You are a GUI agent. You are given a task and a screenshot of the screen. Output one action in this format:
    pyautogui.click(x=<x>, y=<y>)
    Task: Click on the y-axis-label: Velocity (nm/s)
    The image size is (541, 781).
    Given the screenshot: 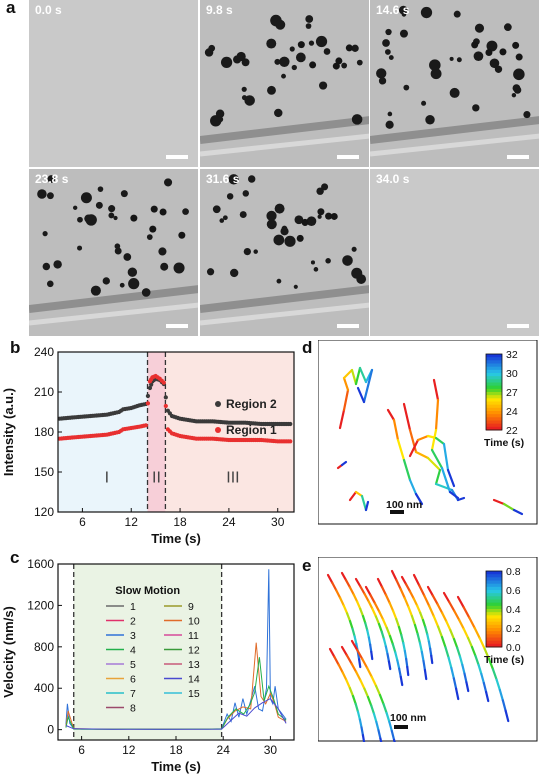 What is the action you would take?
    pyautogui.click(x=8, y=652)
    